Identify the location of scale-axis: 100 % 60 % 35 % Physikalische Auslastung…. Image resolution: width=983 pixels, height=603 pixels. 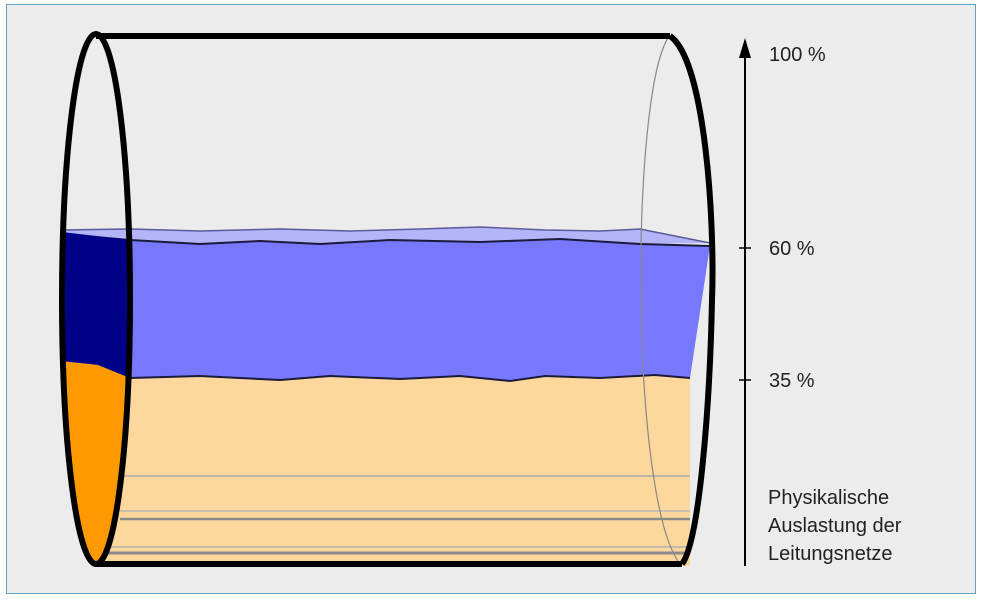
(820, 302).